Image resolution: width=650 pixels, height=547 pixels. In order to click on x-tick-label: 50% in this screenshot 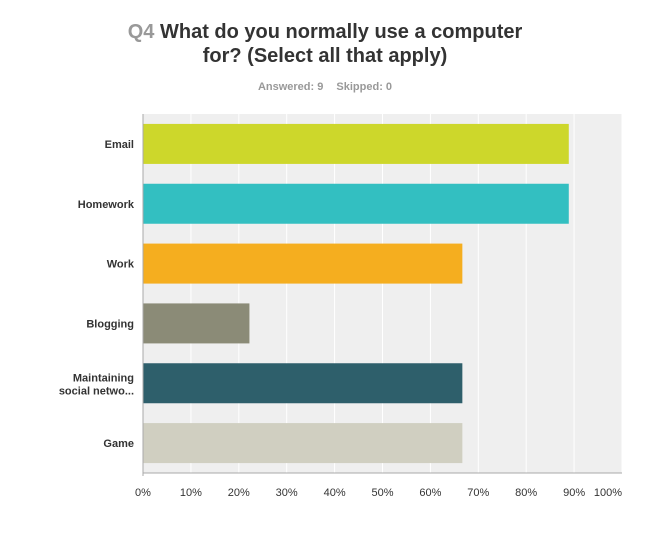, I will do `click(382, 493)`.